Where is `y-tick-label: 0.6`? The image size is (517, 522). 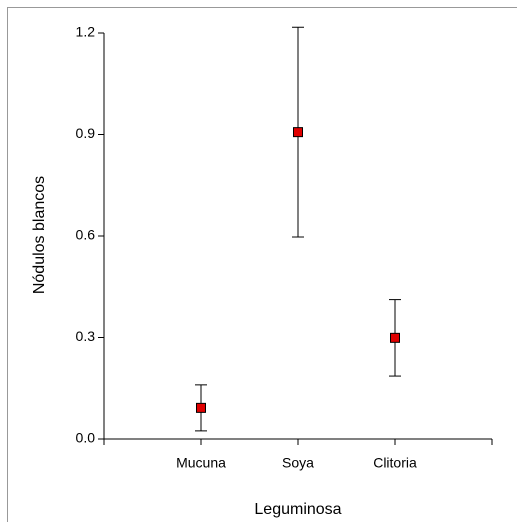
y-tick-label: 0.6 is located at coordinates (86, 235).